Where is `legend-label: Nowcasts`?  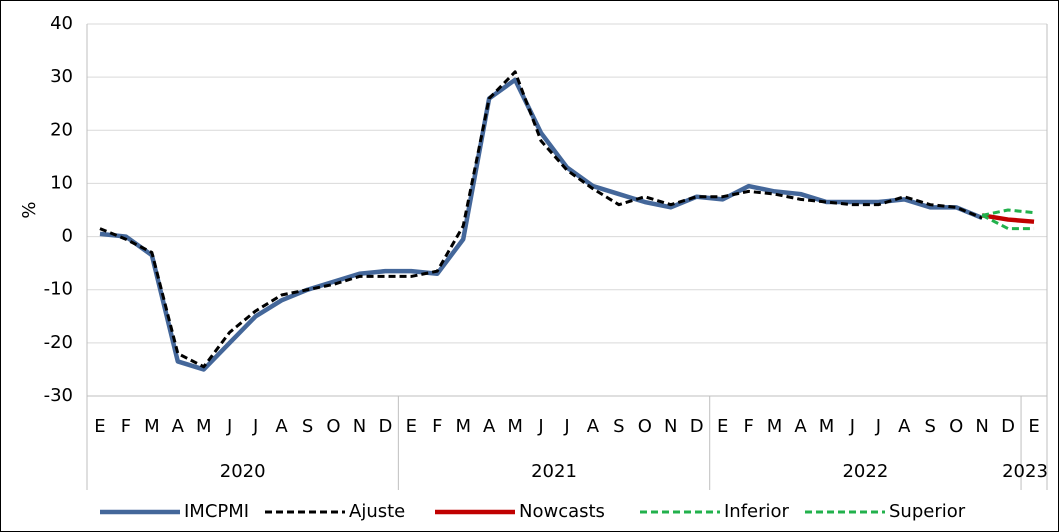 legend-label: Nowcasts is located at coordinates (562, 511).